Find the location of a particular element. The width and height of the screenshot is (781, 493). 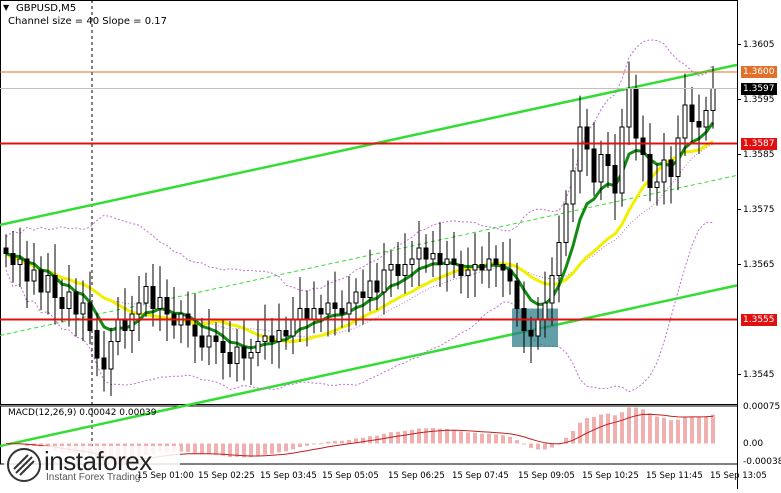

y-tick-label: 1.3575 is located at coordinates (759, 209).